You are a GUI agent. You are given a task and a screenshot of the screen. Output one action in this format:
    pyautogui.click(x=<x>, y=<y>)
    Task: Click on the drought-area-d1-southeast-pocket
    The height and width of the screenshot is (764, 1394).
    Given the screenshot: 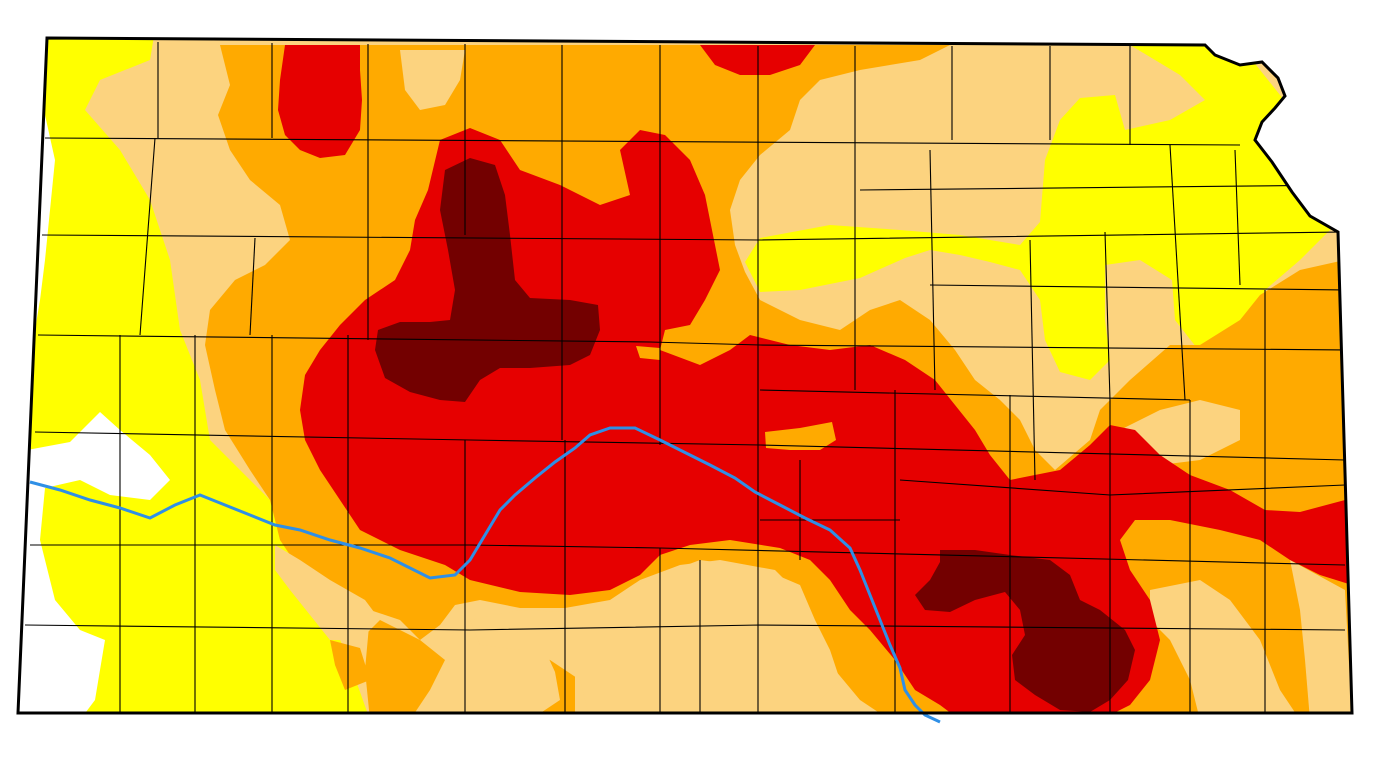 What is the action you would take?
    pyautogui.click(x=1225, y=646)
    